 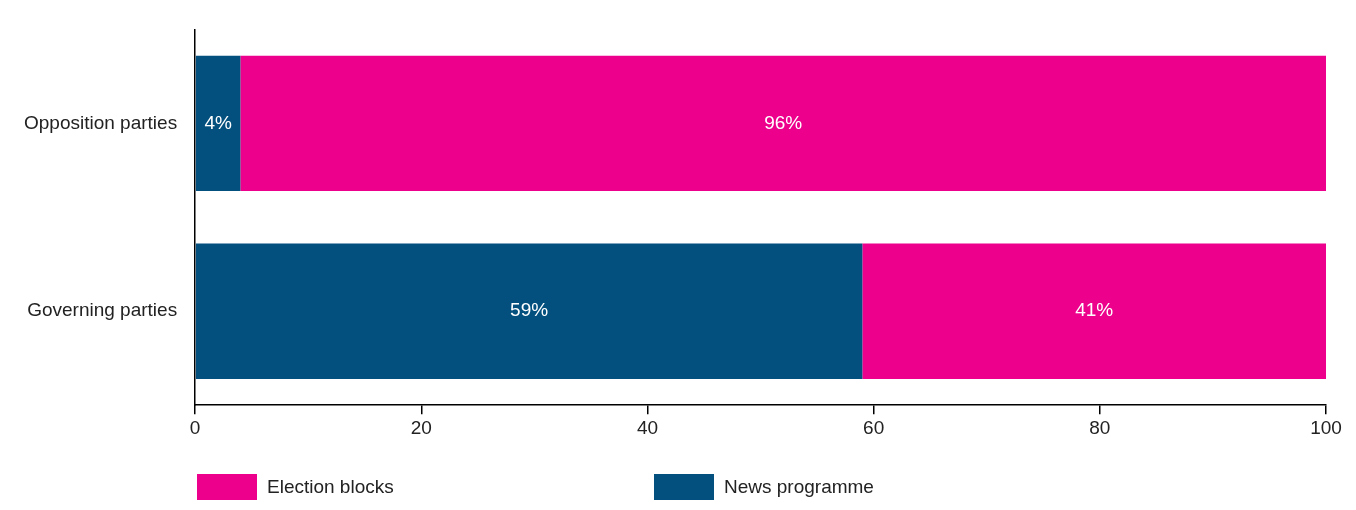 I want to click on data-label: 96%, so click(x=783, y=122).